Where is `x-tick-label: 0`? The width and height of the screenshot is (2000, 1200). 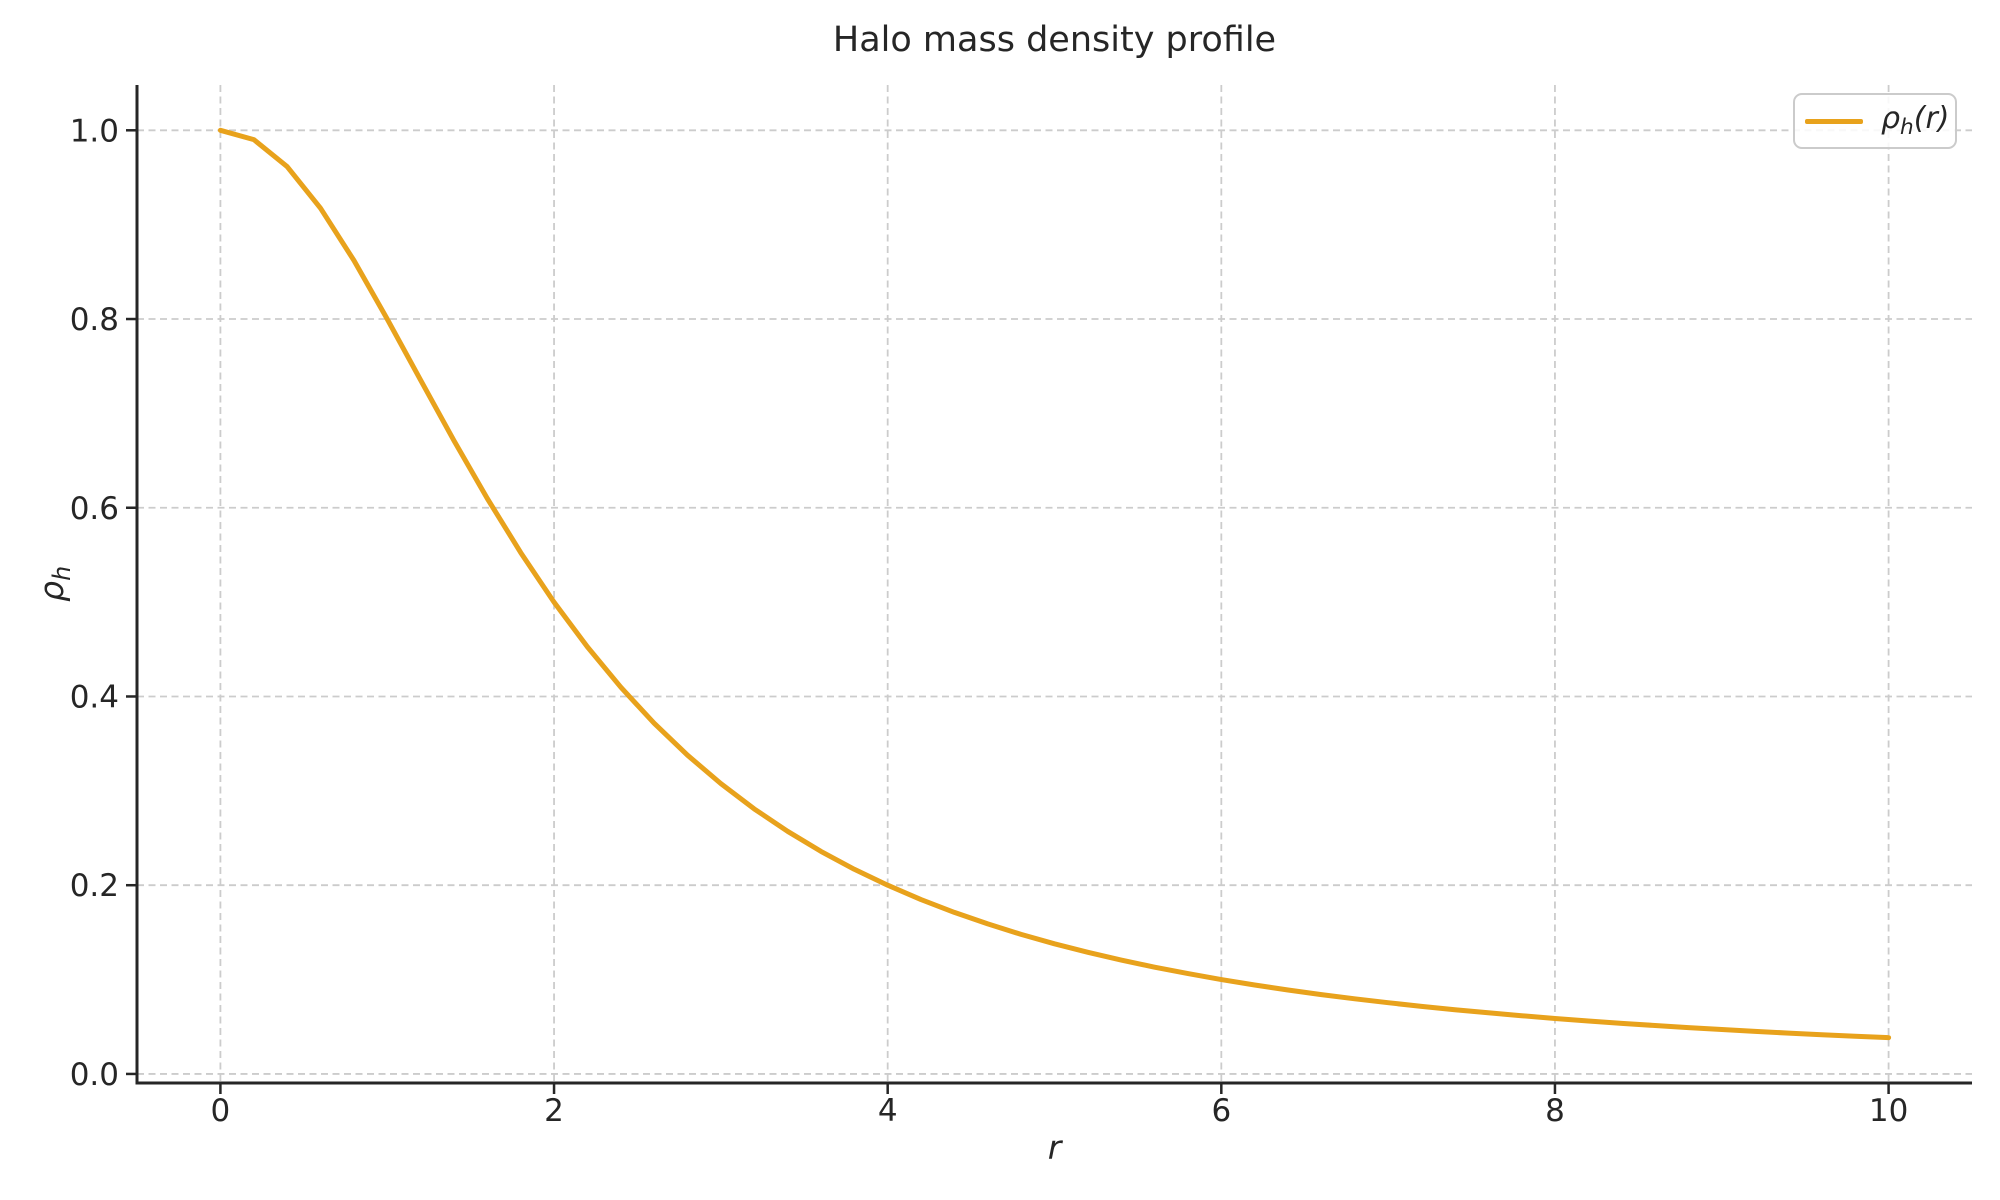 x-tick-label: 0 is located at coordinates (221, 1111).